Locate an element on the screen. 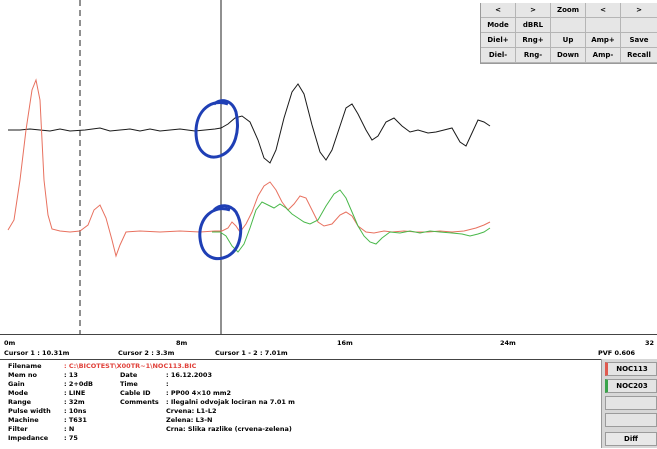  zoom-right-button: > is located at coordinates (639, 10).